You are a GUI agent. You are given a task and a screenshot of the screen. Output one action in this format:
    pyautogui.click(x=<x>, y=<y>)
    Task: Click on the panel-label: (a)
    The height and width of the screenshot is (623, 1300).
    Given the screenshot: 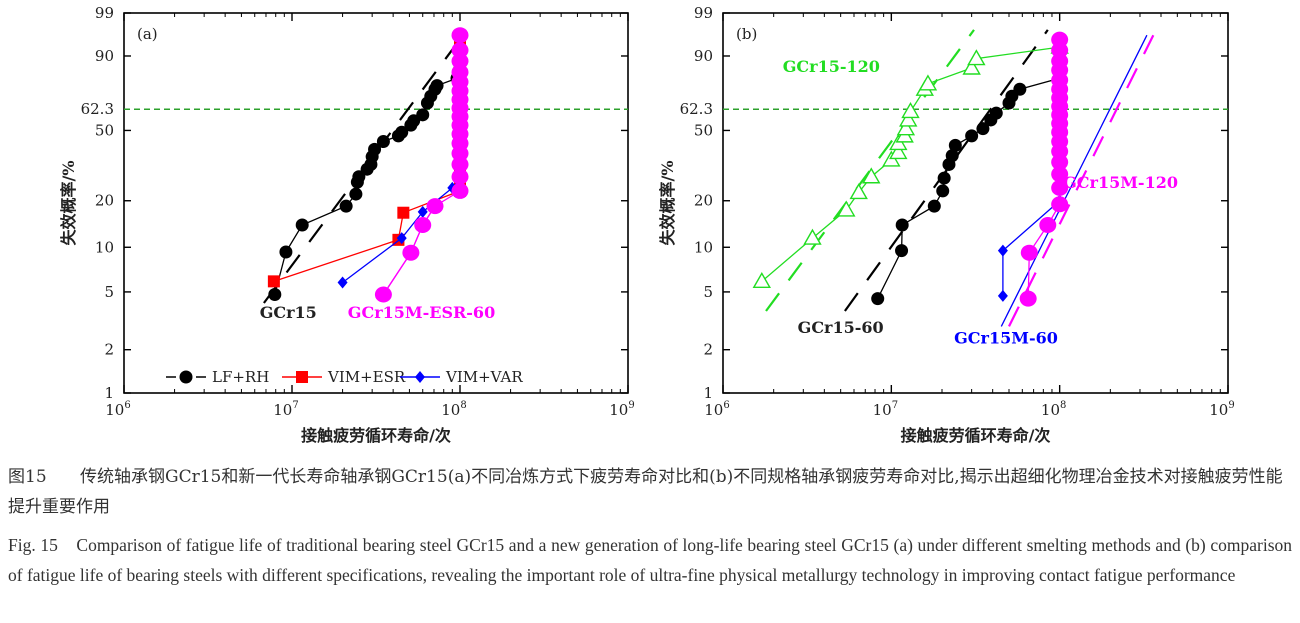 What is the action you would take?
    pyautogui.click(x=147, y=34)
    